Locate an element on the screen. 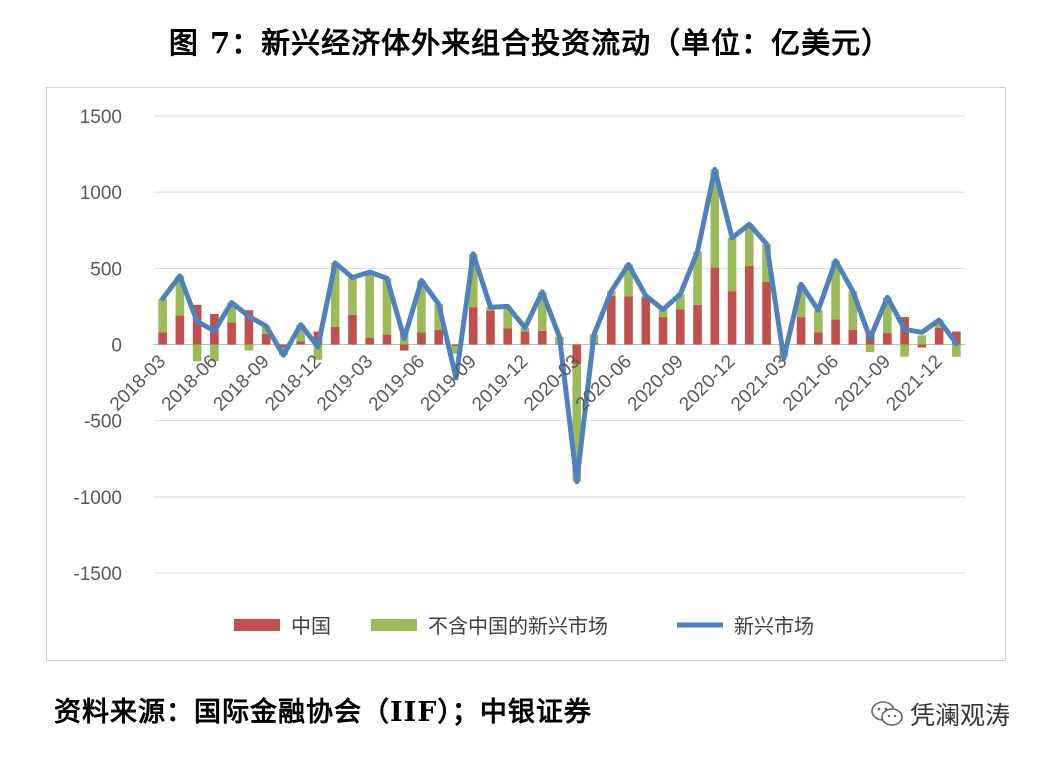 The height and width of the screenshot is (761, 1060). x-tick-label: 2020-09 is located at coordinates (656, 383).